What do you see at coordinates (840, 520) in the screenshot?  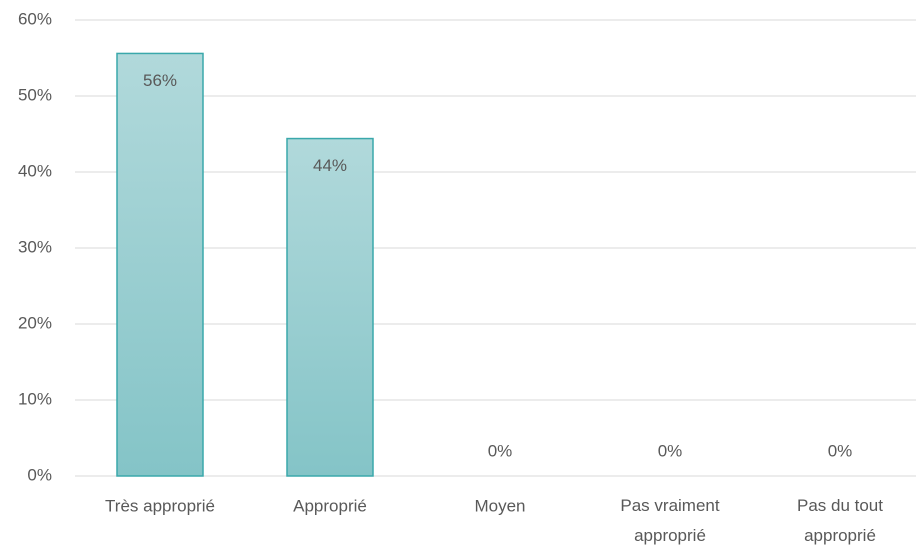 I see `x-tick-label: Pas du tout approprié` at bounding box center [840, 520].